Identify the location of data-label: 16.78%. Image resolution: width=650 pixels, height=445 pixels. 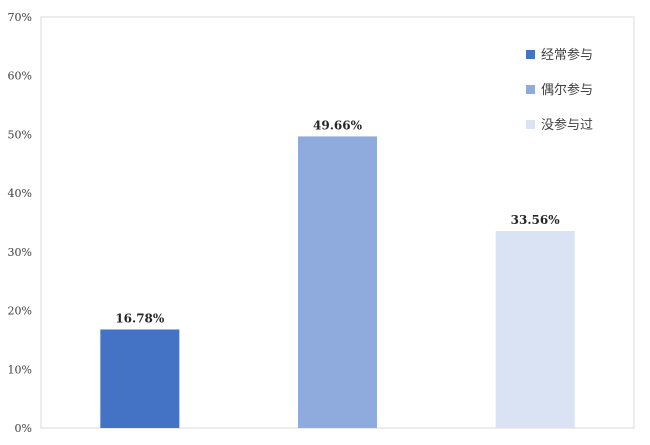
(140, 318).